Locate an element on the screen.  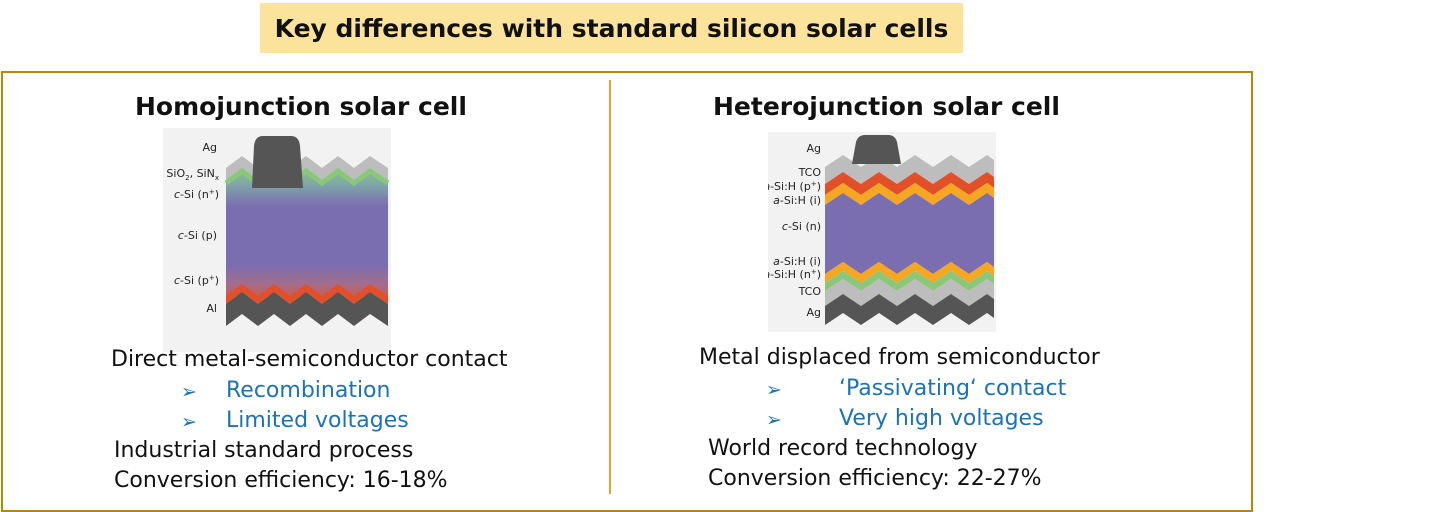
label-al: Al is located at coordinates (211, 308).